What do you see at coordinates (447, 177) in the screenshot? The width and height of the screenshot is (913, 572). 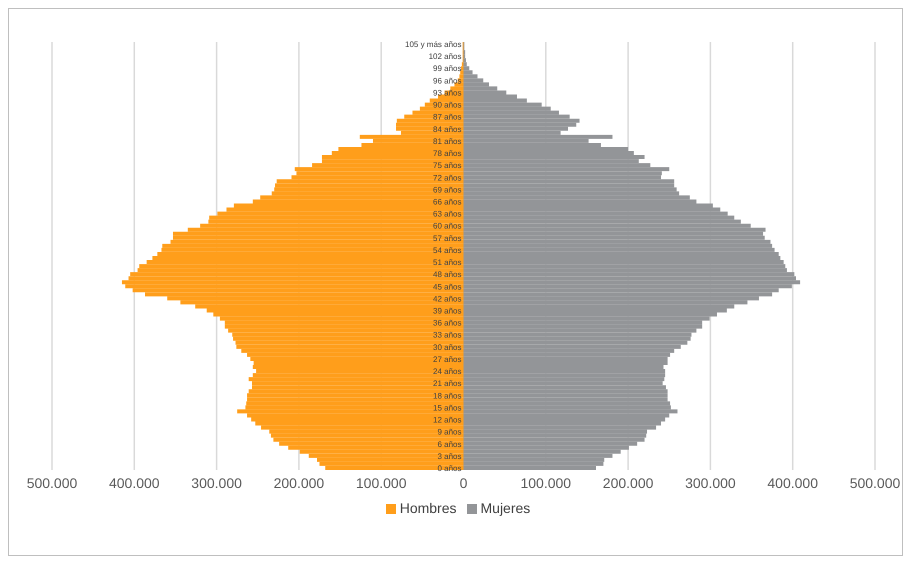 I see `y-tick-label: 72 años` at bounding box center [447, 177].